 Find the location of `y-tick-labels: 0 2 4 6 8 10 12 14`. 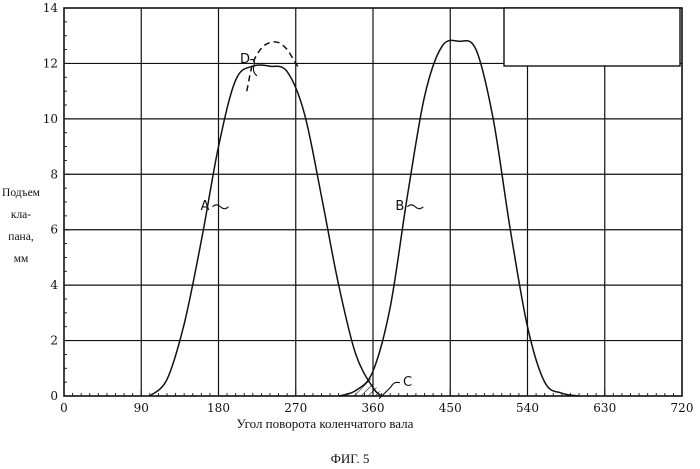

y-tick-labels: 0 2 4 6 8 10 12 14 is located at coordinates (51, 202).